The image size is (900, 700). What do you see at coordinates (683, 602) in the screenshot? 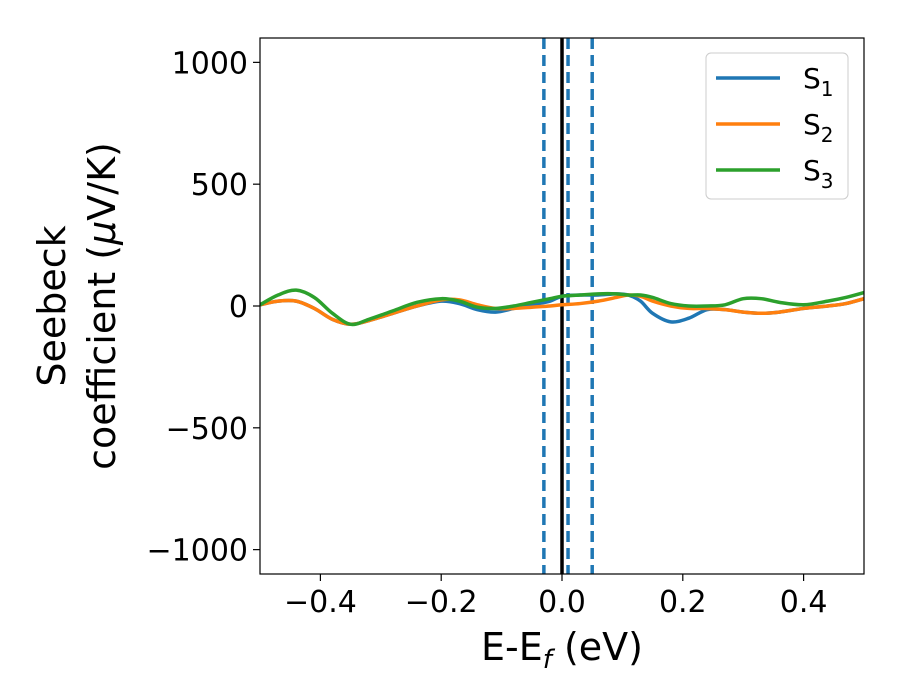
I see `x-tick-label: 0.2` at bounding box center [683, 602].